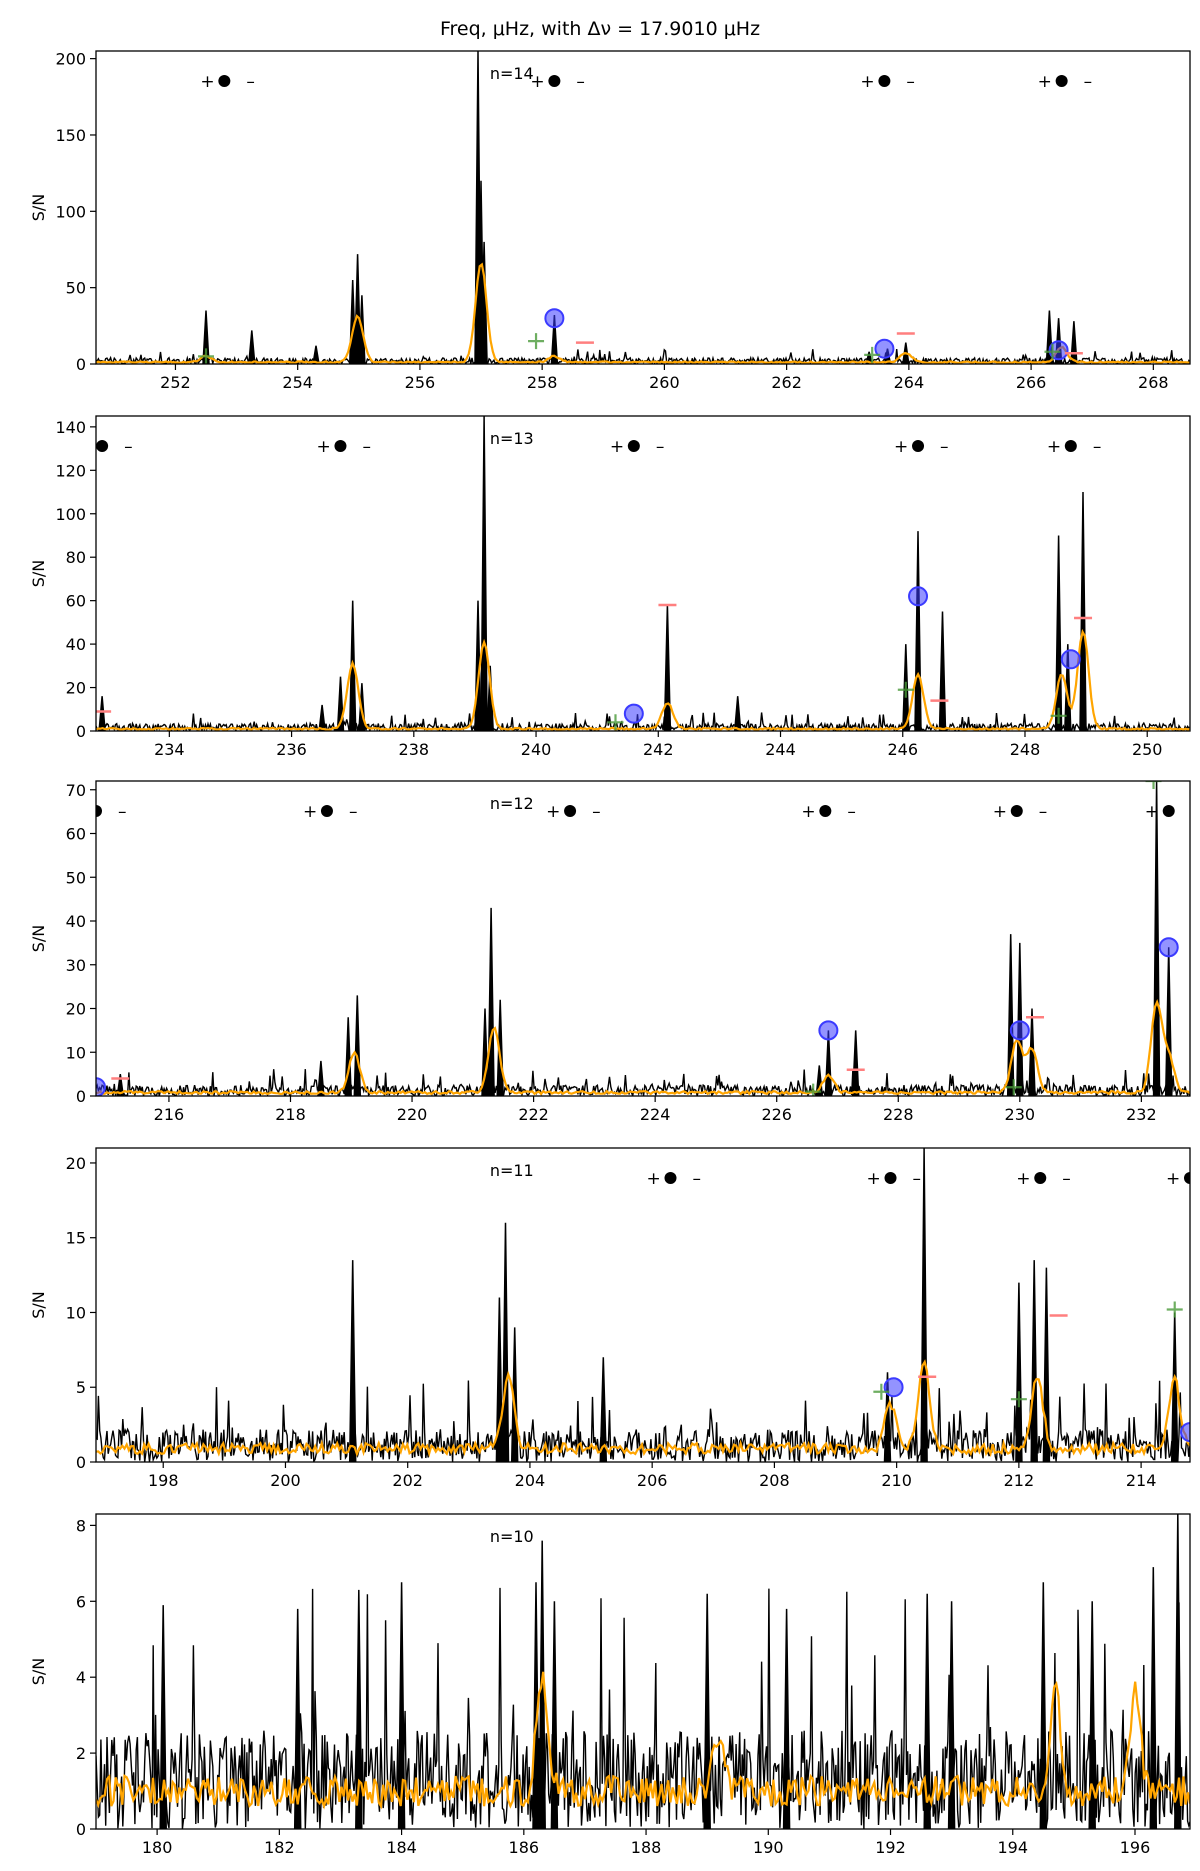 The height and width of the screenshot is (1871, 1200). Describe the element at coordinates (76, 834) in the screenshot. I see `y-tick-label: 60` at that location.